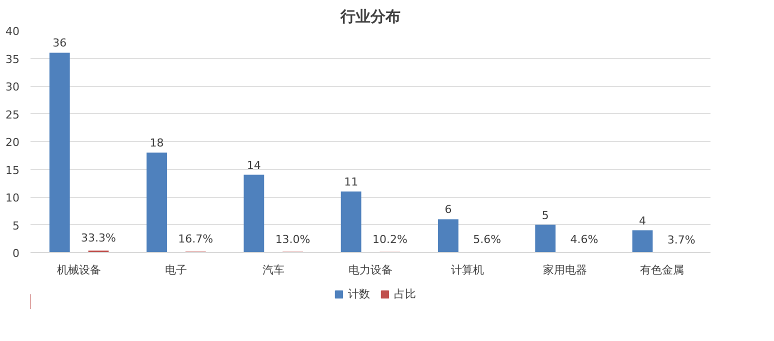 This screenshot has height=341, width=774. I want to click on x-tick-label: 电力设备, so click(370, 270).